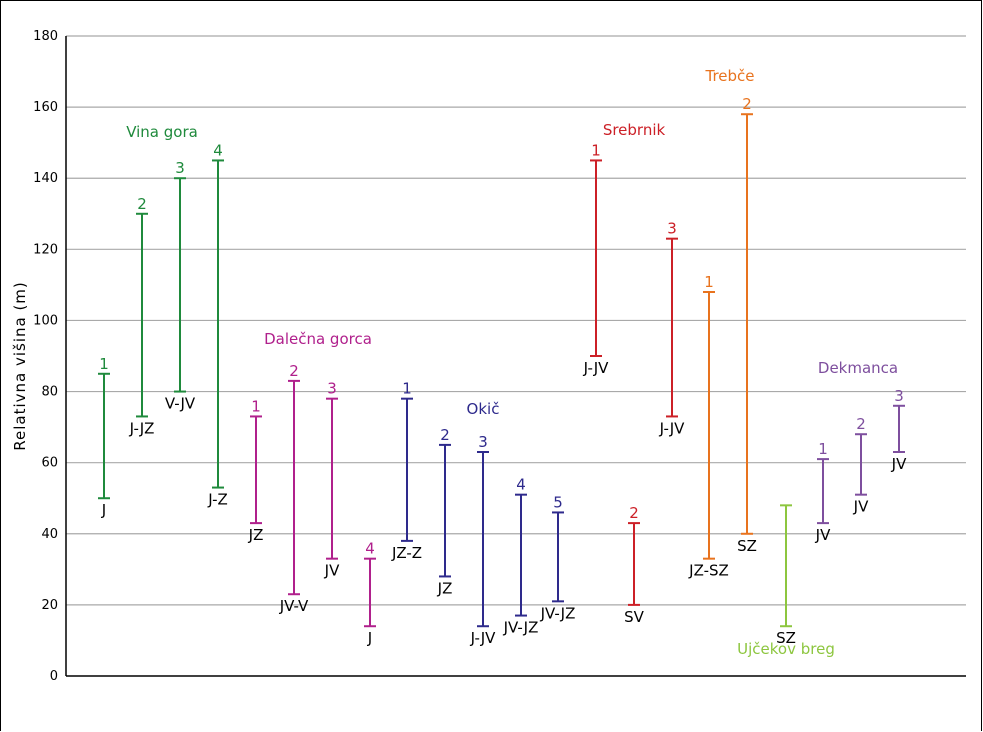 Image resolution: width=983 pixels, height=732 pixels. What do you see at coordinates (634, 565) in the screenshot?
I see `range-bar: 2 SV` at bounding box center [634, 565].